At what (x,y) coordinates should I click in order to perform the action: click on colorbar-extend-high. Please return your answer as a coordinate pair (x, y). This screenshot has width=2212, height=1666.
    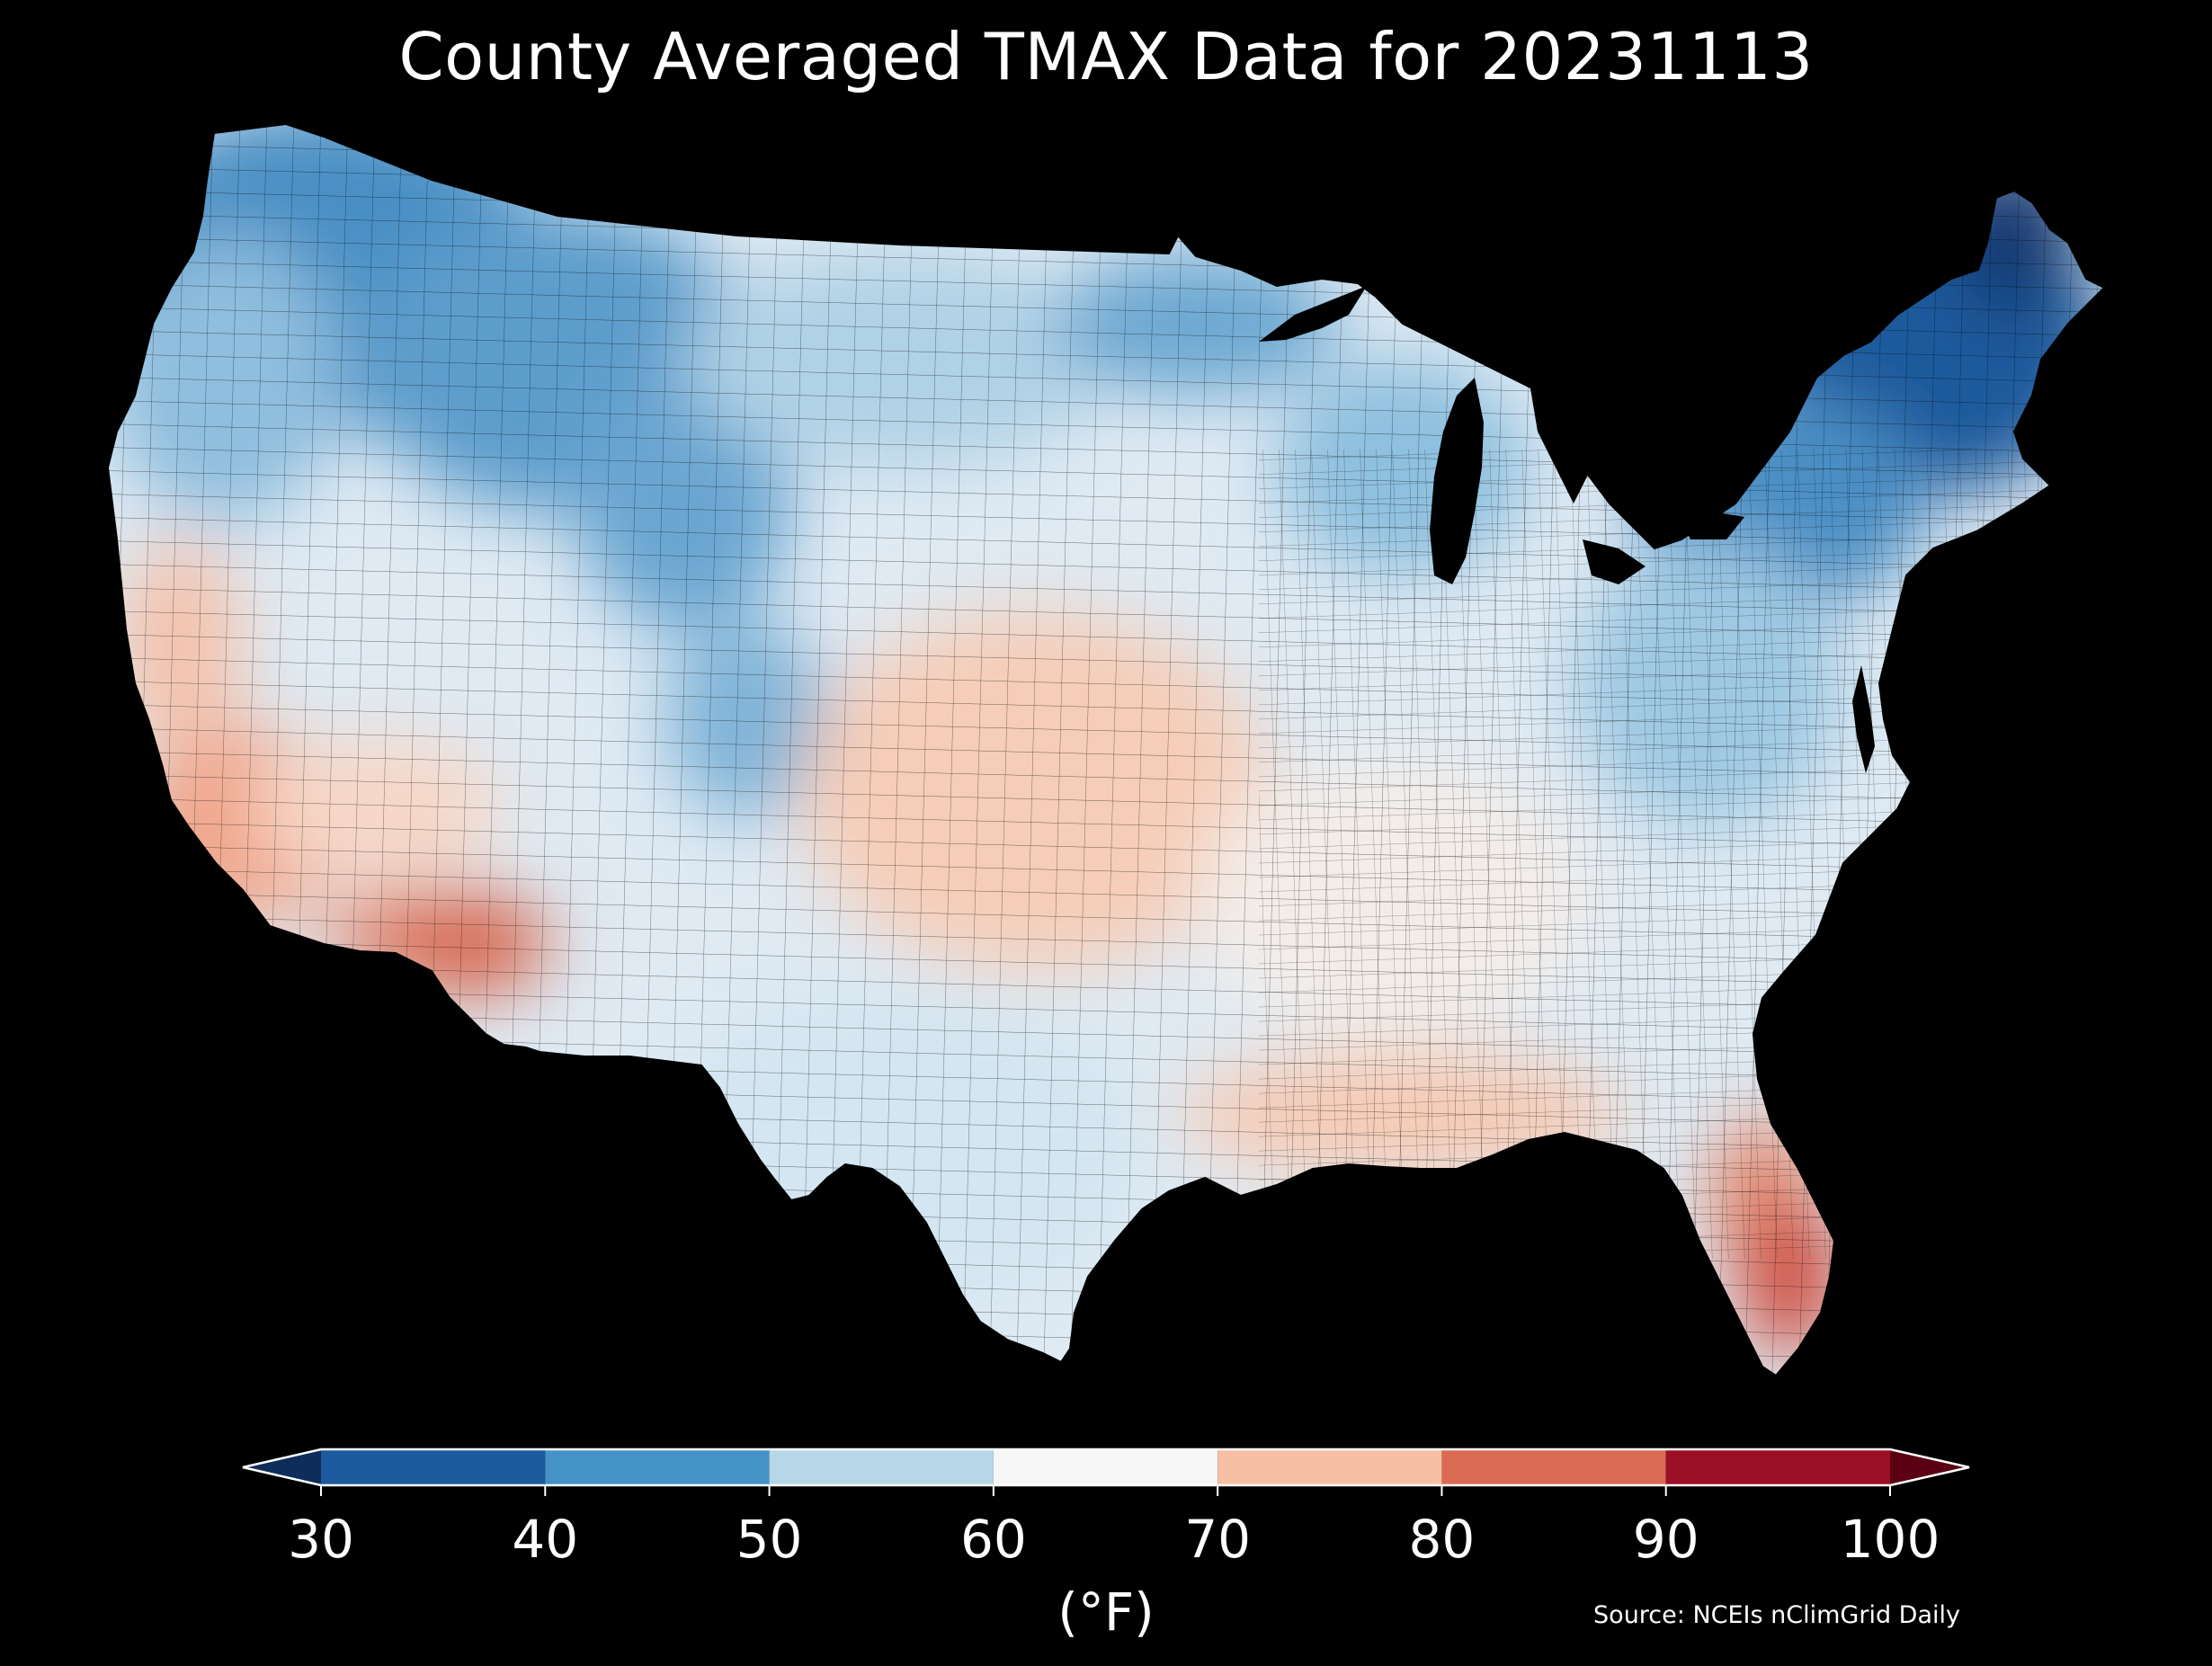
    Looking at the image, I should click on (1929, 1467).